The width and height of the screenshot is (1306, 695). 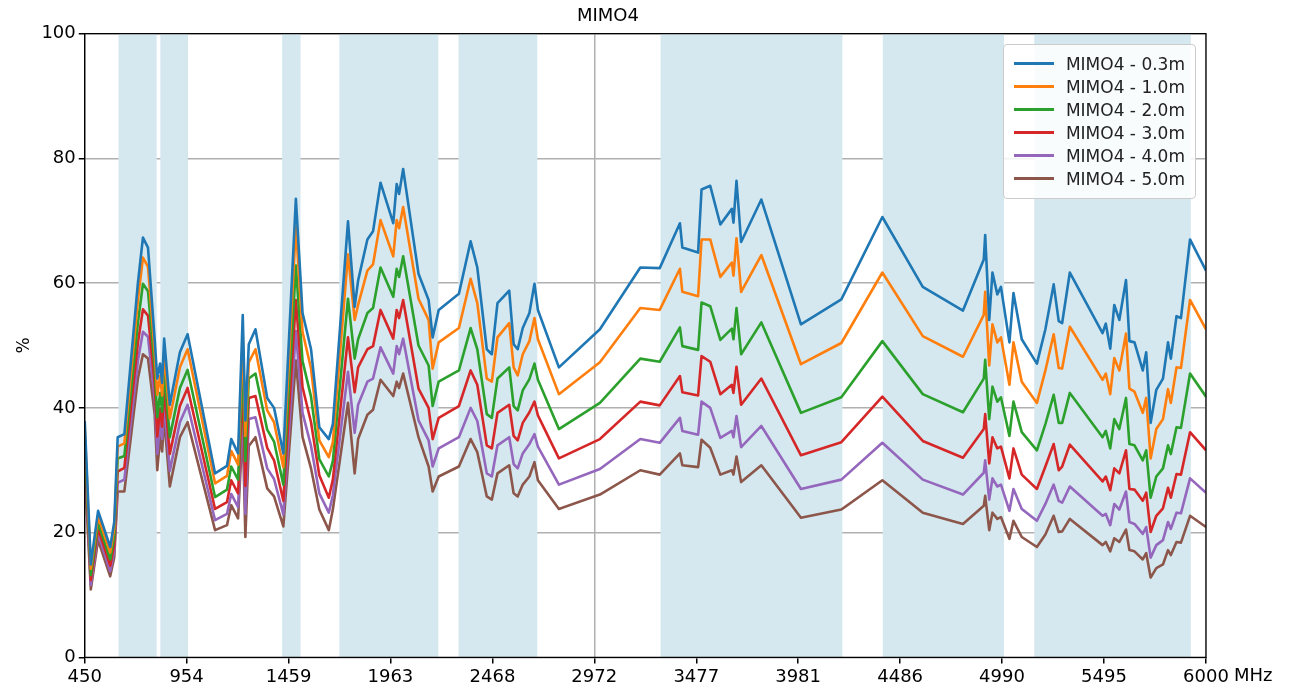 I want to click on y-tick-label: 60, so click(x=64, y=281).